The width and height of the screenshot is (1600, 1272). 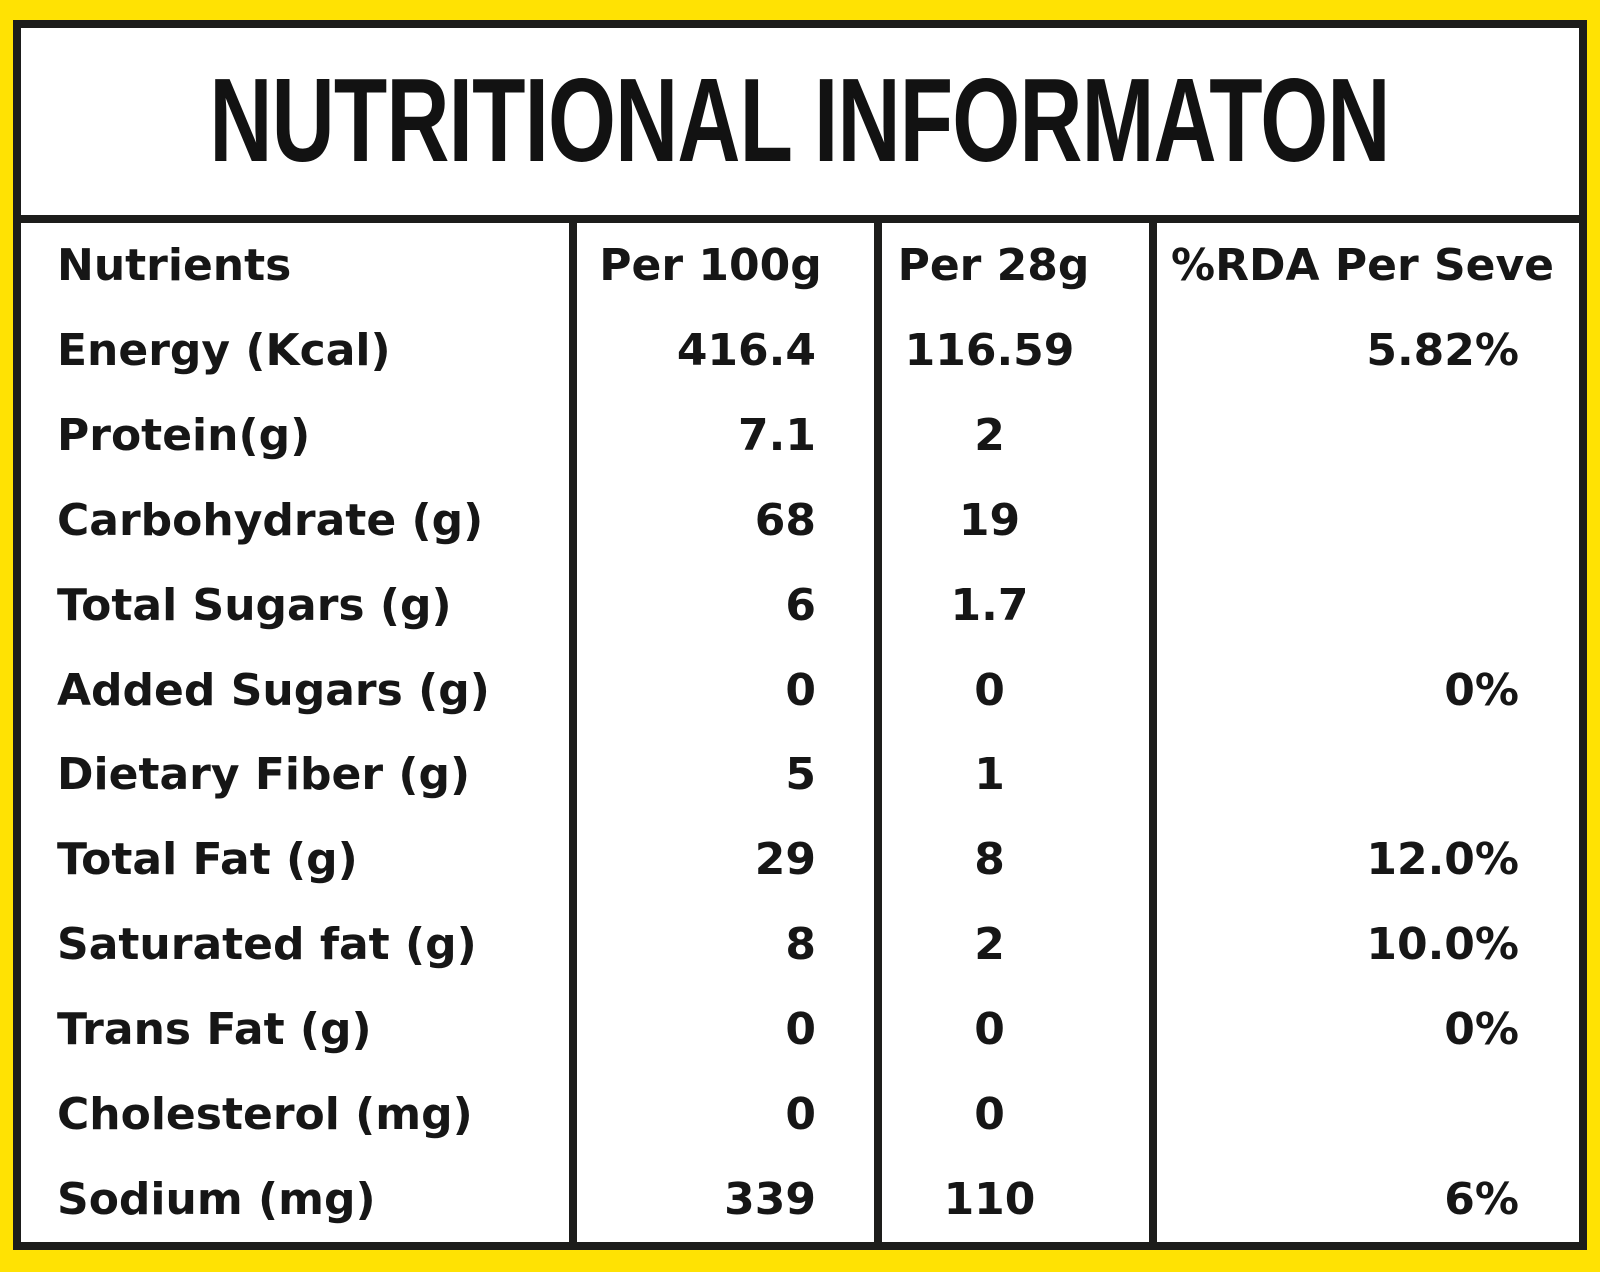 What do you see at coordinates (721, 945) in the screenshot?
I see `value-per-100g: 8` at bounding box center [721, 945].